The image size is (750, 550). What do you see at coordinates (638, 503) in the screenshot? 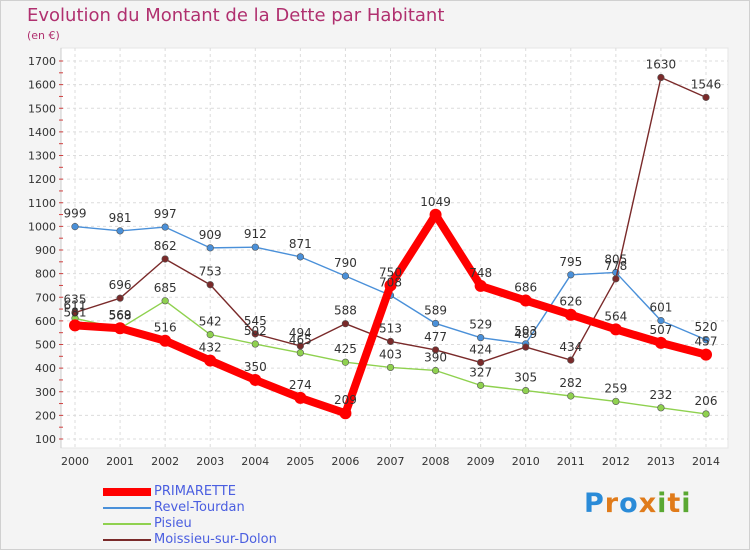
I see `proxiti-logo: Proxiti` at bounding box center [638, 503].